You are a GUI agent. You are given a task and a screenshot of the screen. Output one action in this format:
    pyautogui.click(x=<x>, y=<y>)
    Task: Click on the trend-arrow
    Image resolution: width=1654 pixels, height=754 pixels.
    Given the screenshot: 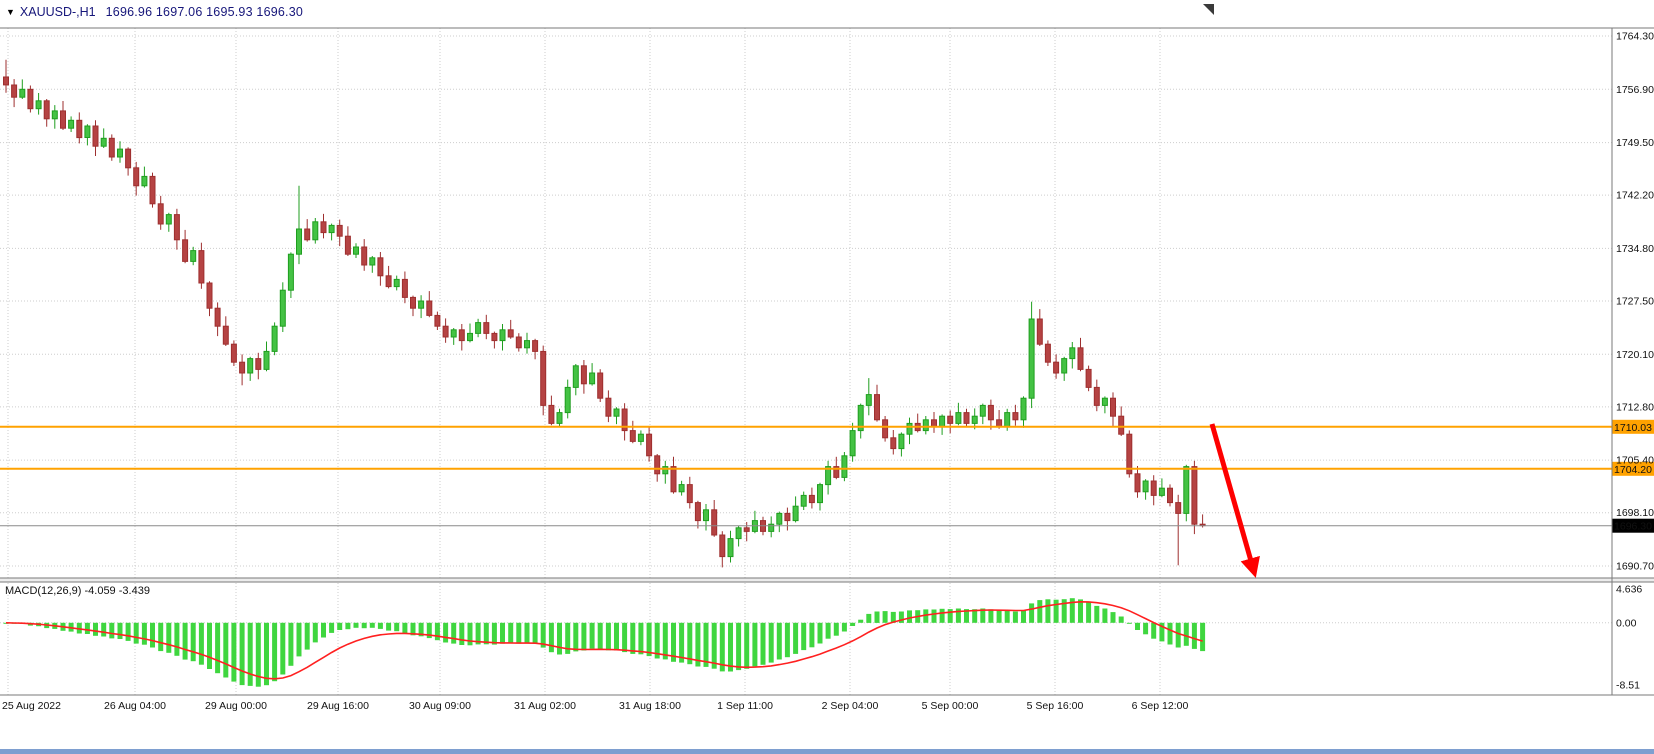 What is the action you would take?
    pyautogui.click(x=1234, y=500)
    